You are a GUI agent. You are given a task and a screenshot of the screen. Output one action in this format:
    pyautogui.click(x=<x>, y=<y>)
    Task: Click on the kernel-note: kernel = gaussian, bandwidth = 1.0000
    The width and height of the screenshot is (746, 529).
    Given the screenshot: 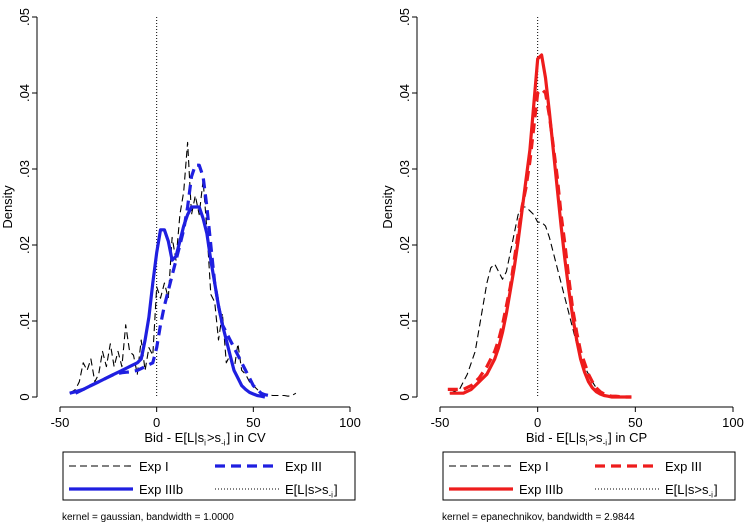 What is the action you would take?
    pyautogui.click(x=148, y=517)
    